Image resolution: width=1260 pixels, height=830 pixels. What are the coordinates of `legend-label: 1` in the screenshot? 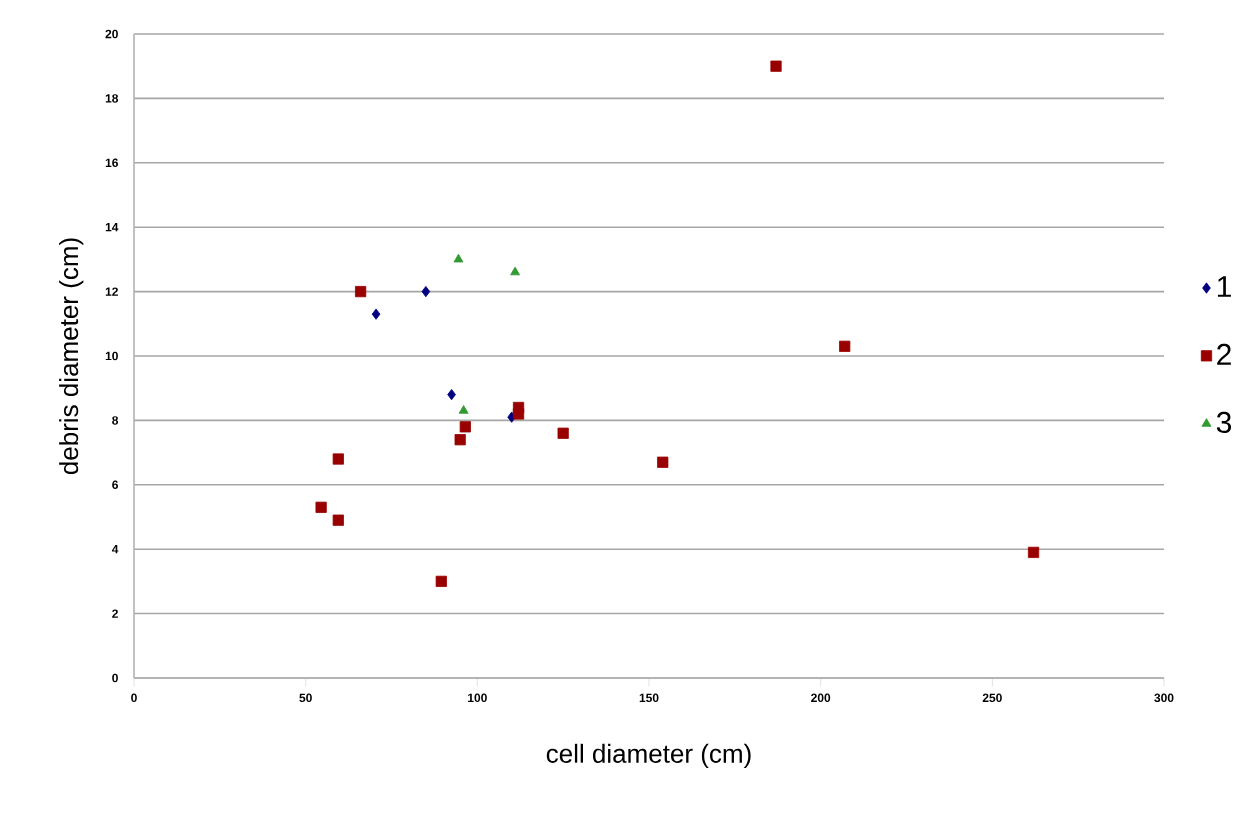 It's located at (1224, 286).